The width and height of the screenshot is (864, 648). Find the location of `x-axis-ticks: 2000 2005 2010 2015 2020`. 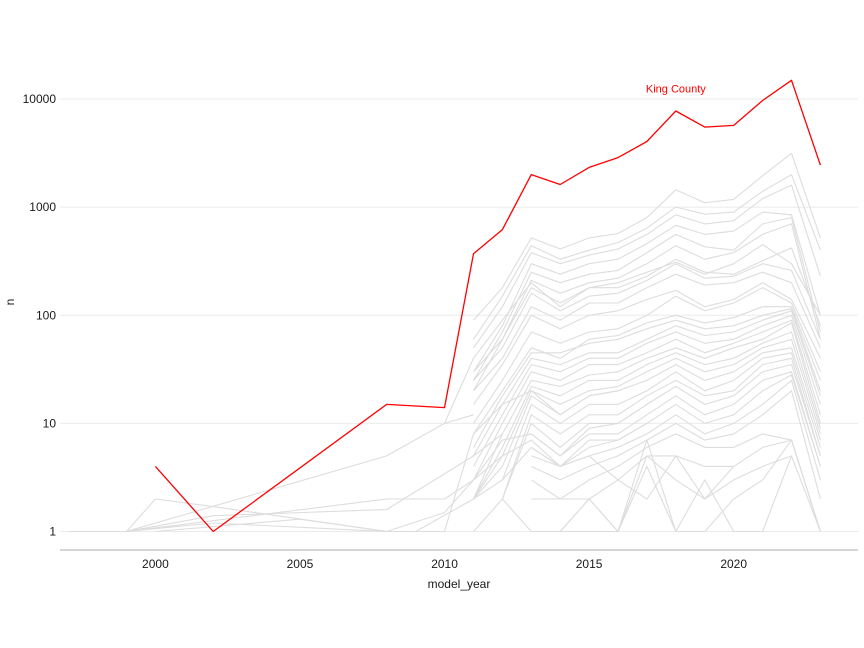

x-axis-ticks: 2000 2005 2010 2015 2020 is located at coordinates (444, 564).